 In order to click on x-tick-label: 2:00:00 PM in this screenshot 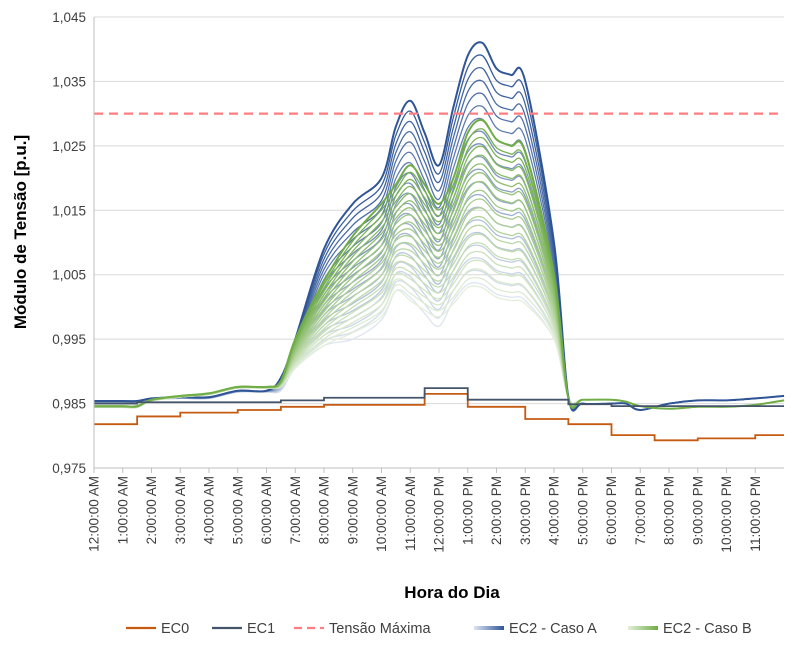, I will do `click(496, 510)`.